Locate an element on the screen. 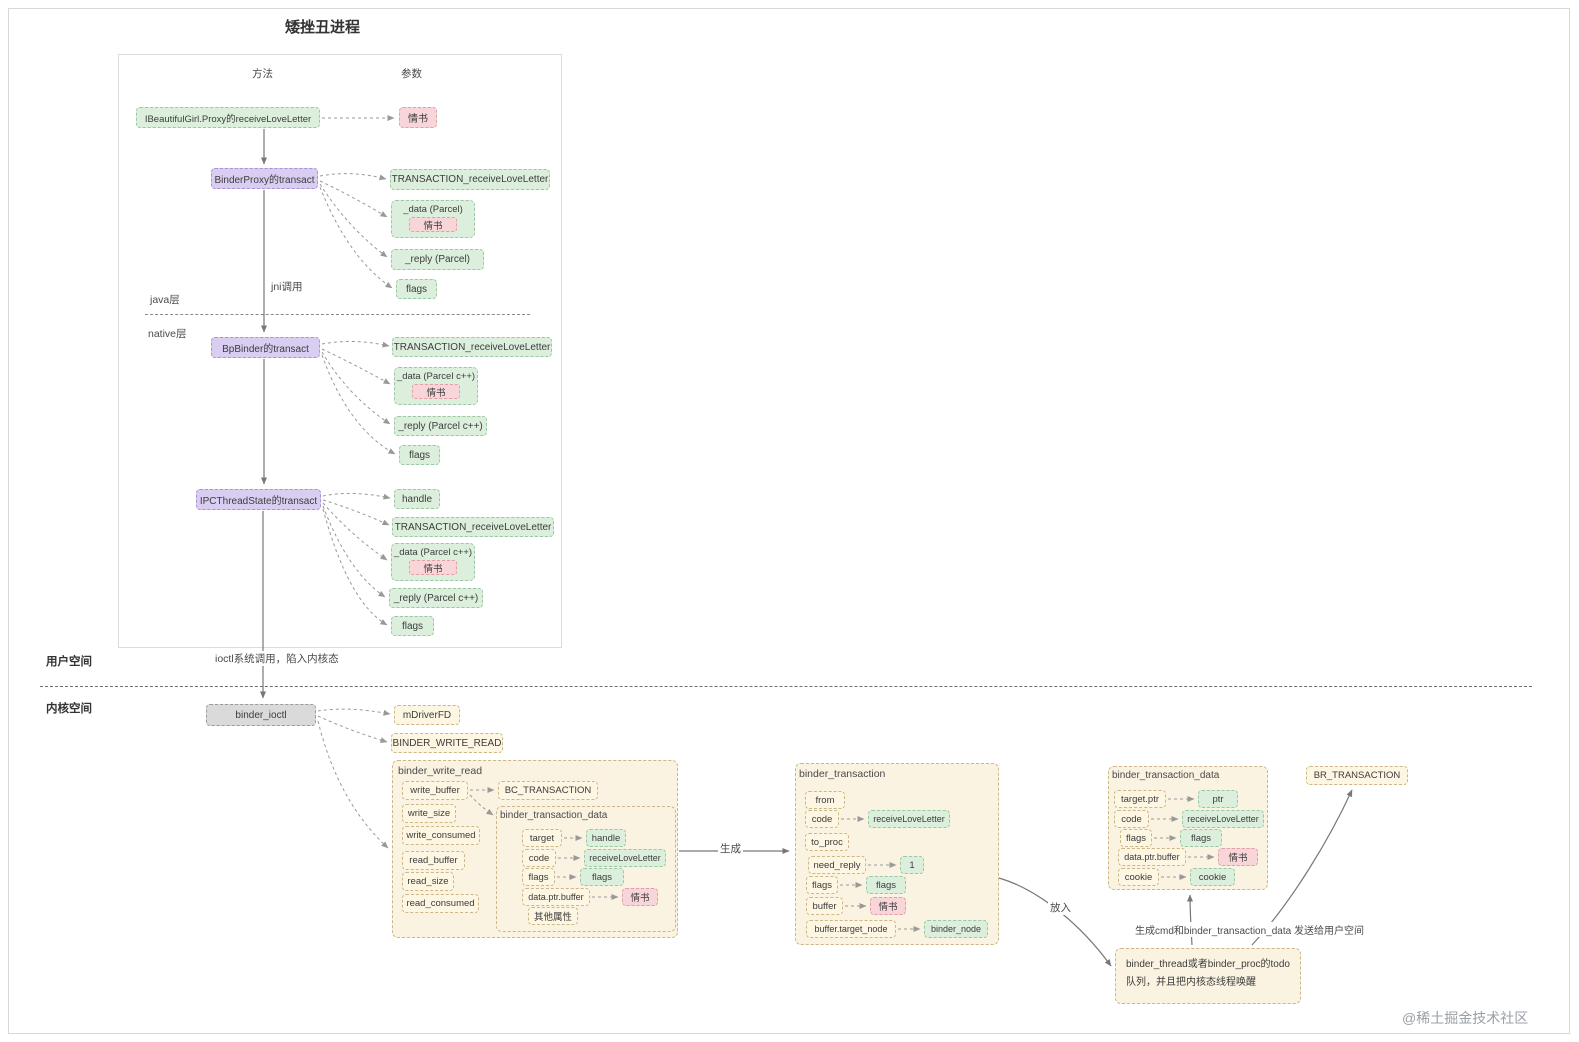 This screenshot has height=1042, width=1579. btdo-key-code: code is located at coordinates (1131, 819).